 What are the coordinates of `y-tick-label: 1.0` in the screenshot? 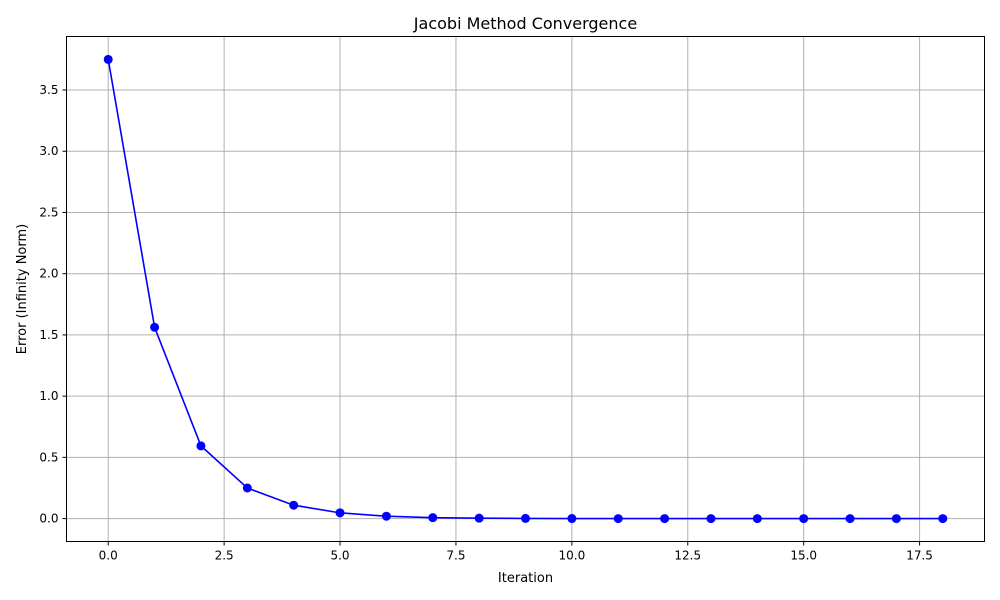 It's located at (48, 396).